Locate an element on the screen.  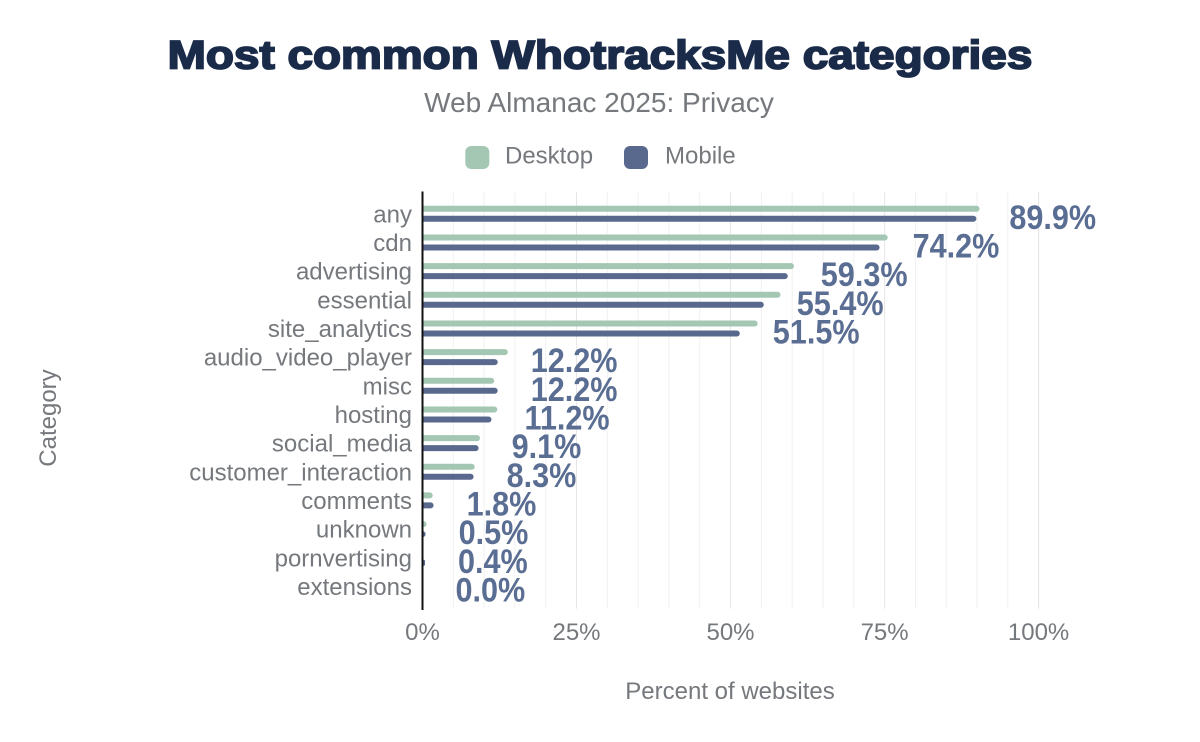
svg-text: 50% is located at coordinates (730, 632).